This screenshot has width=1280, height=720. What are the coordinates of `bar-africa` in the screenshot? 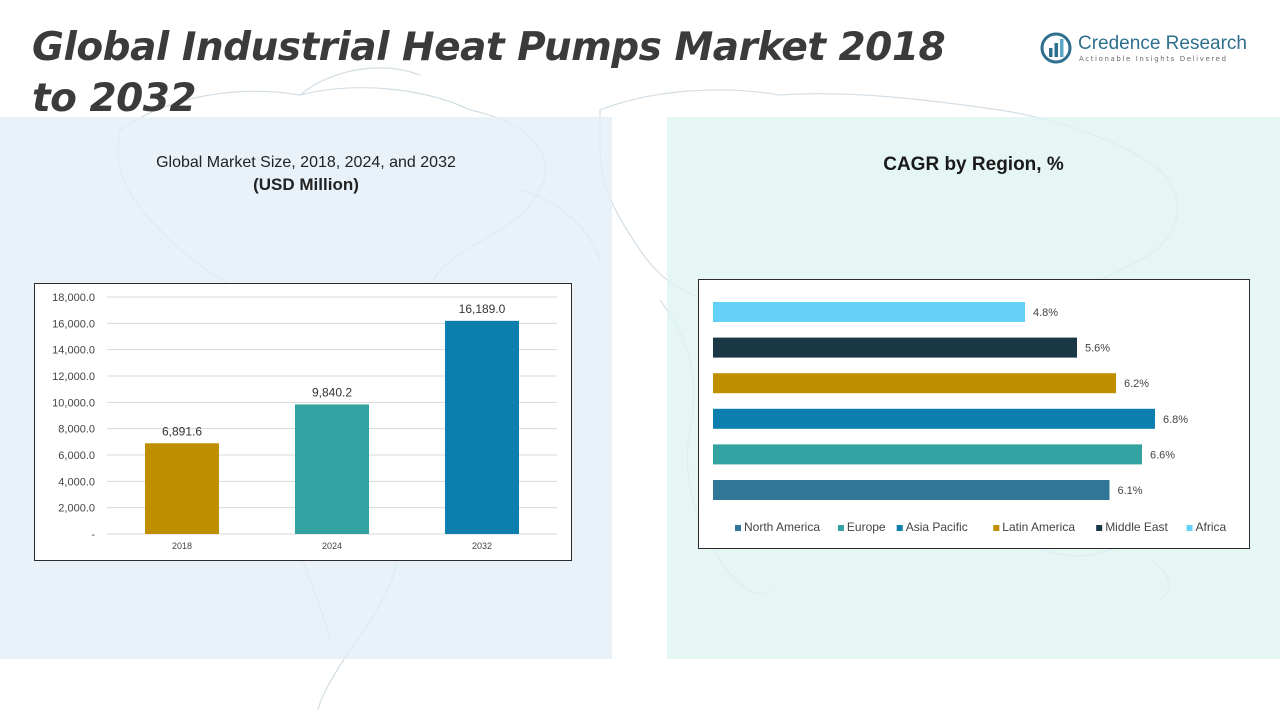 It's located at (869, 312).